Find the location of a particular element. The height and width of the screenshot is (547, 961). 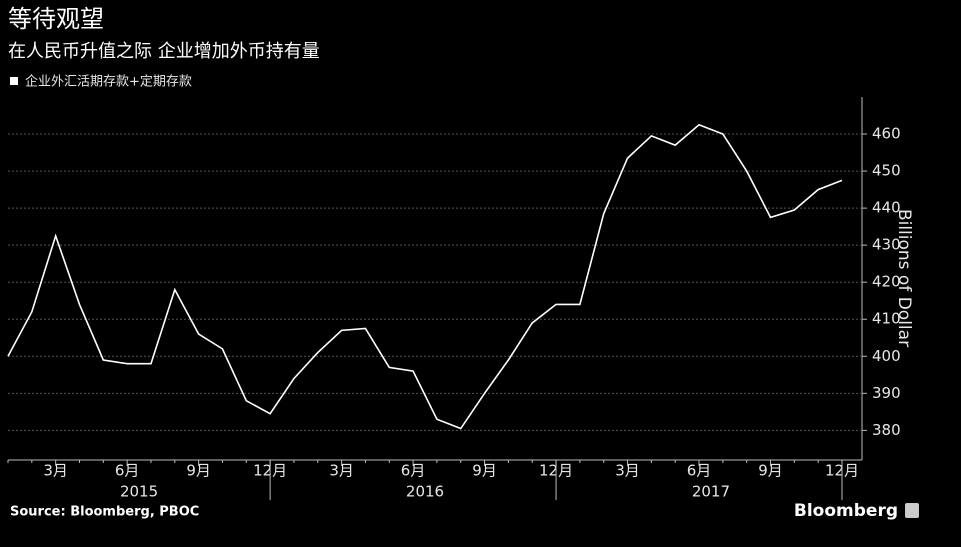

y-tick-label: 460 is located at coordinates (886, 134).